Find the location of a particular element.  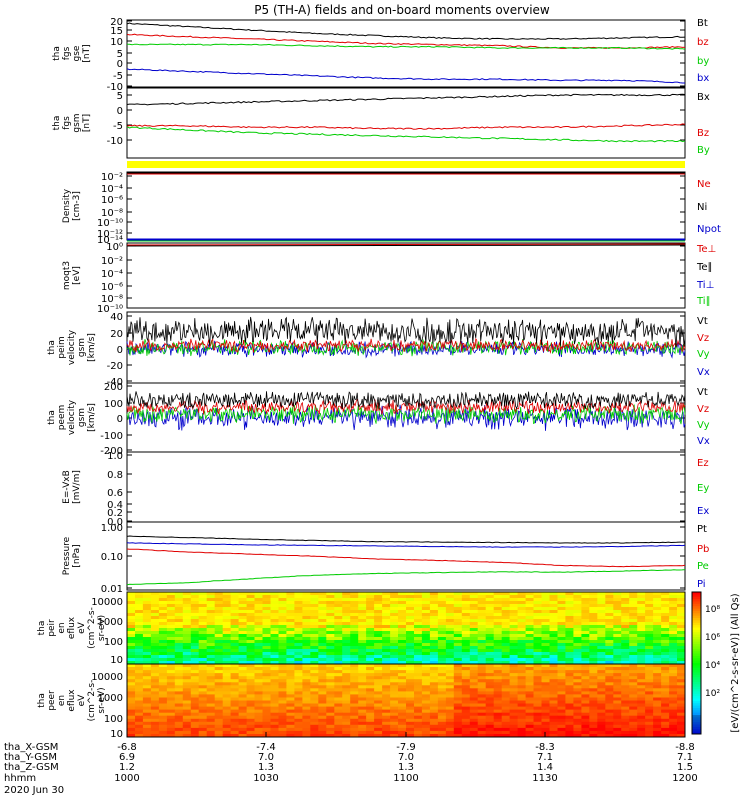

x-row-label: tha_Y-GSM is located at coordinates (30, 757).